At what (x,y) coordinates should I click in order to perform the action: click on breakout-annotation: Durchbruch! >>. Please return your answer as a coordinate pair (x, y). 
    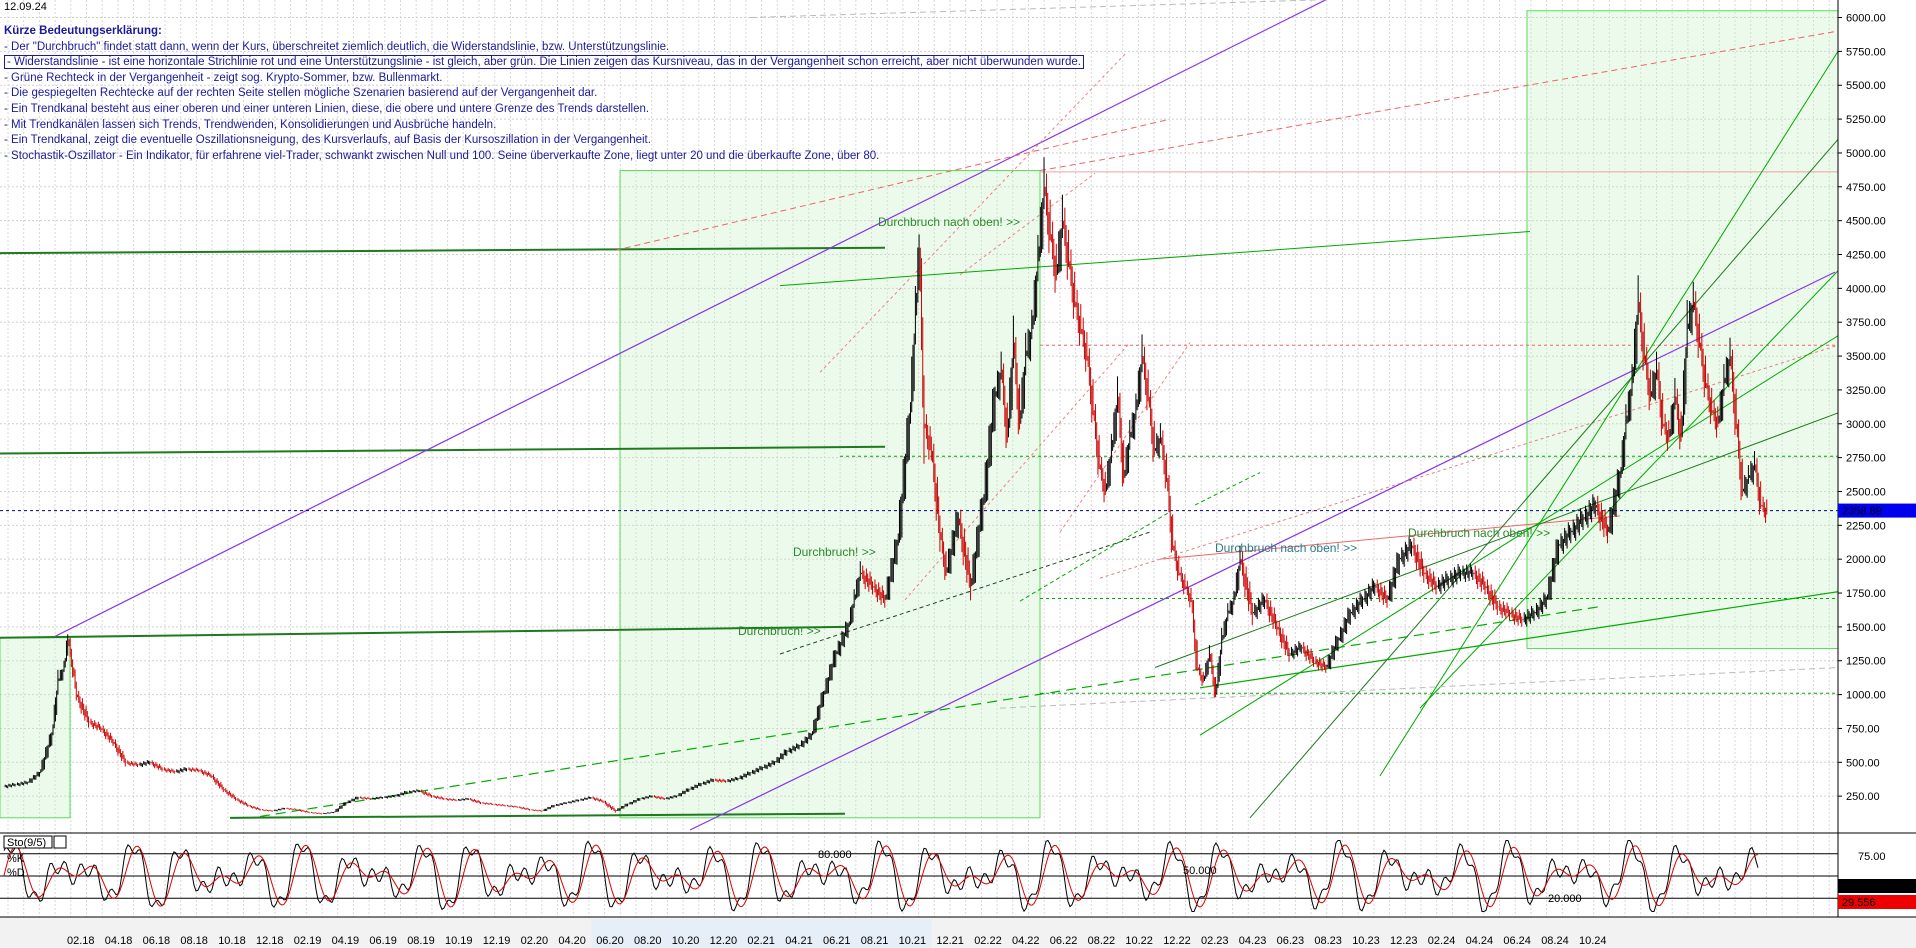
    Looking at the image, I should click on (779, 631).